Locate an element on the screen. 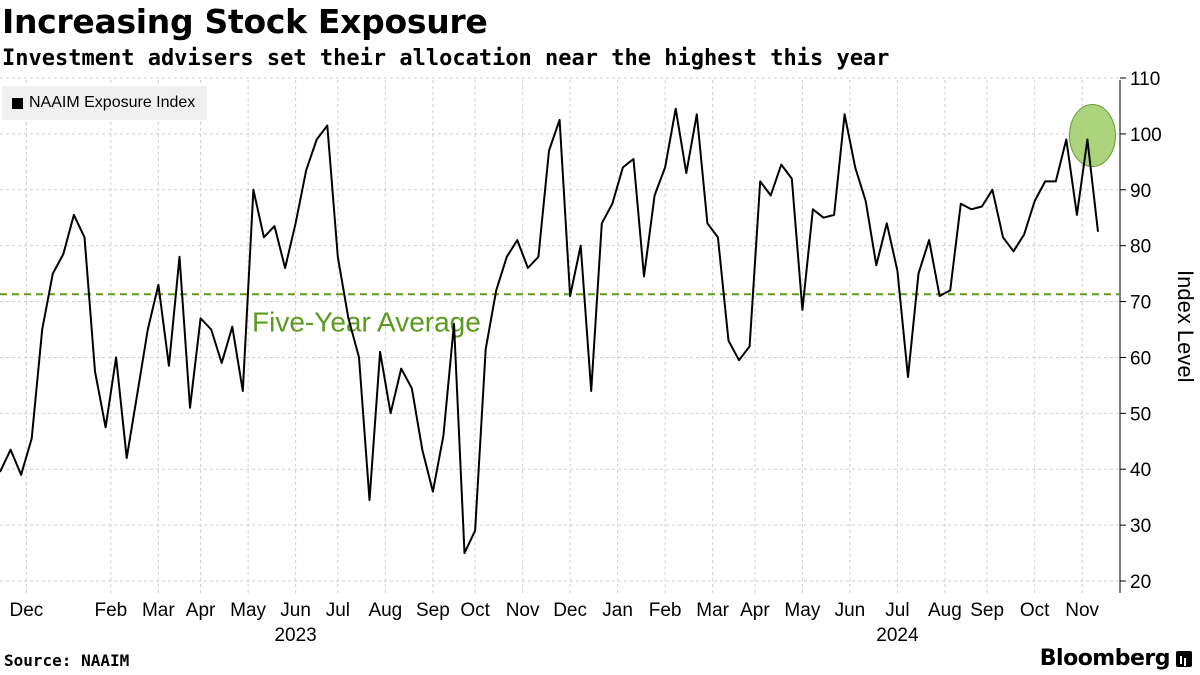 This screenshot has width=1200, height=675. x-tick-label-15: Apr is located at coordinates (755, 610).